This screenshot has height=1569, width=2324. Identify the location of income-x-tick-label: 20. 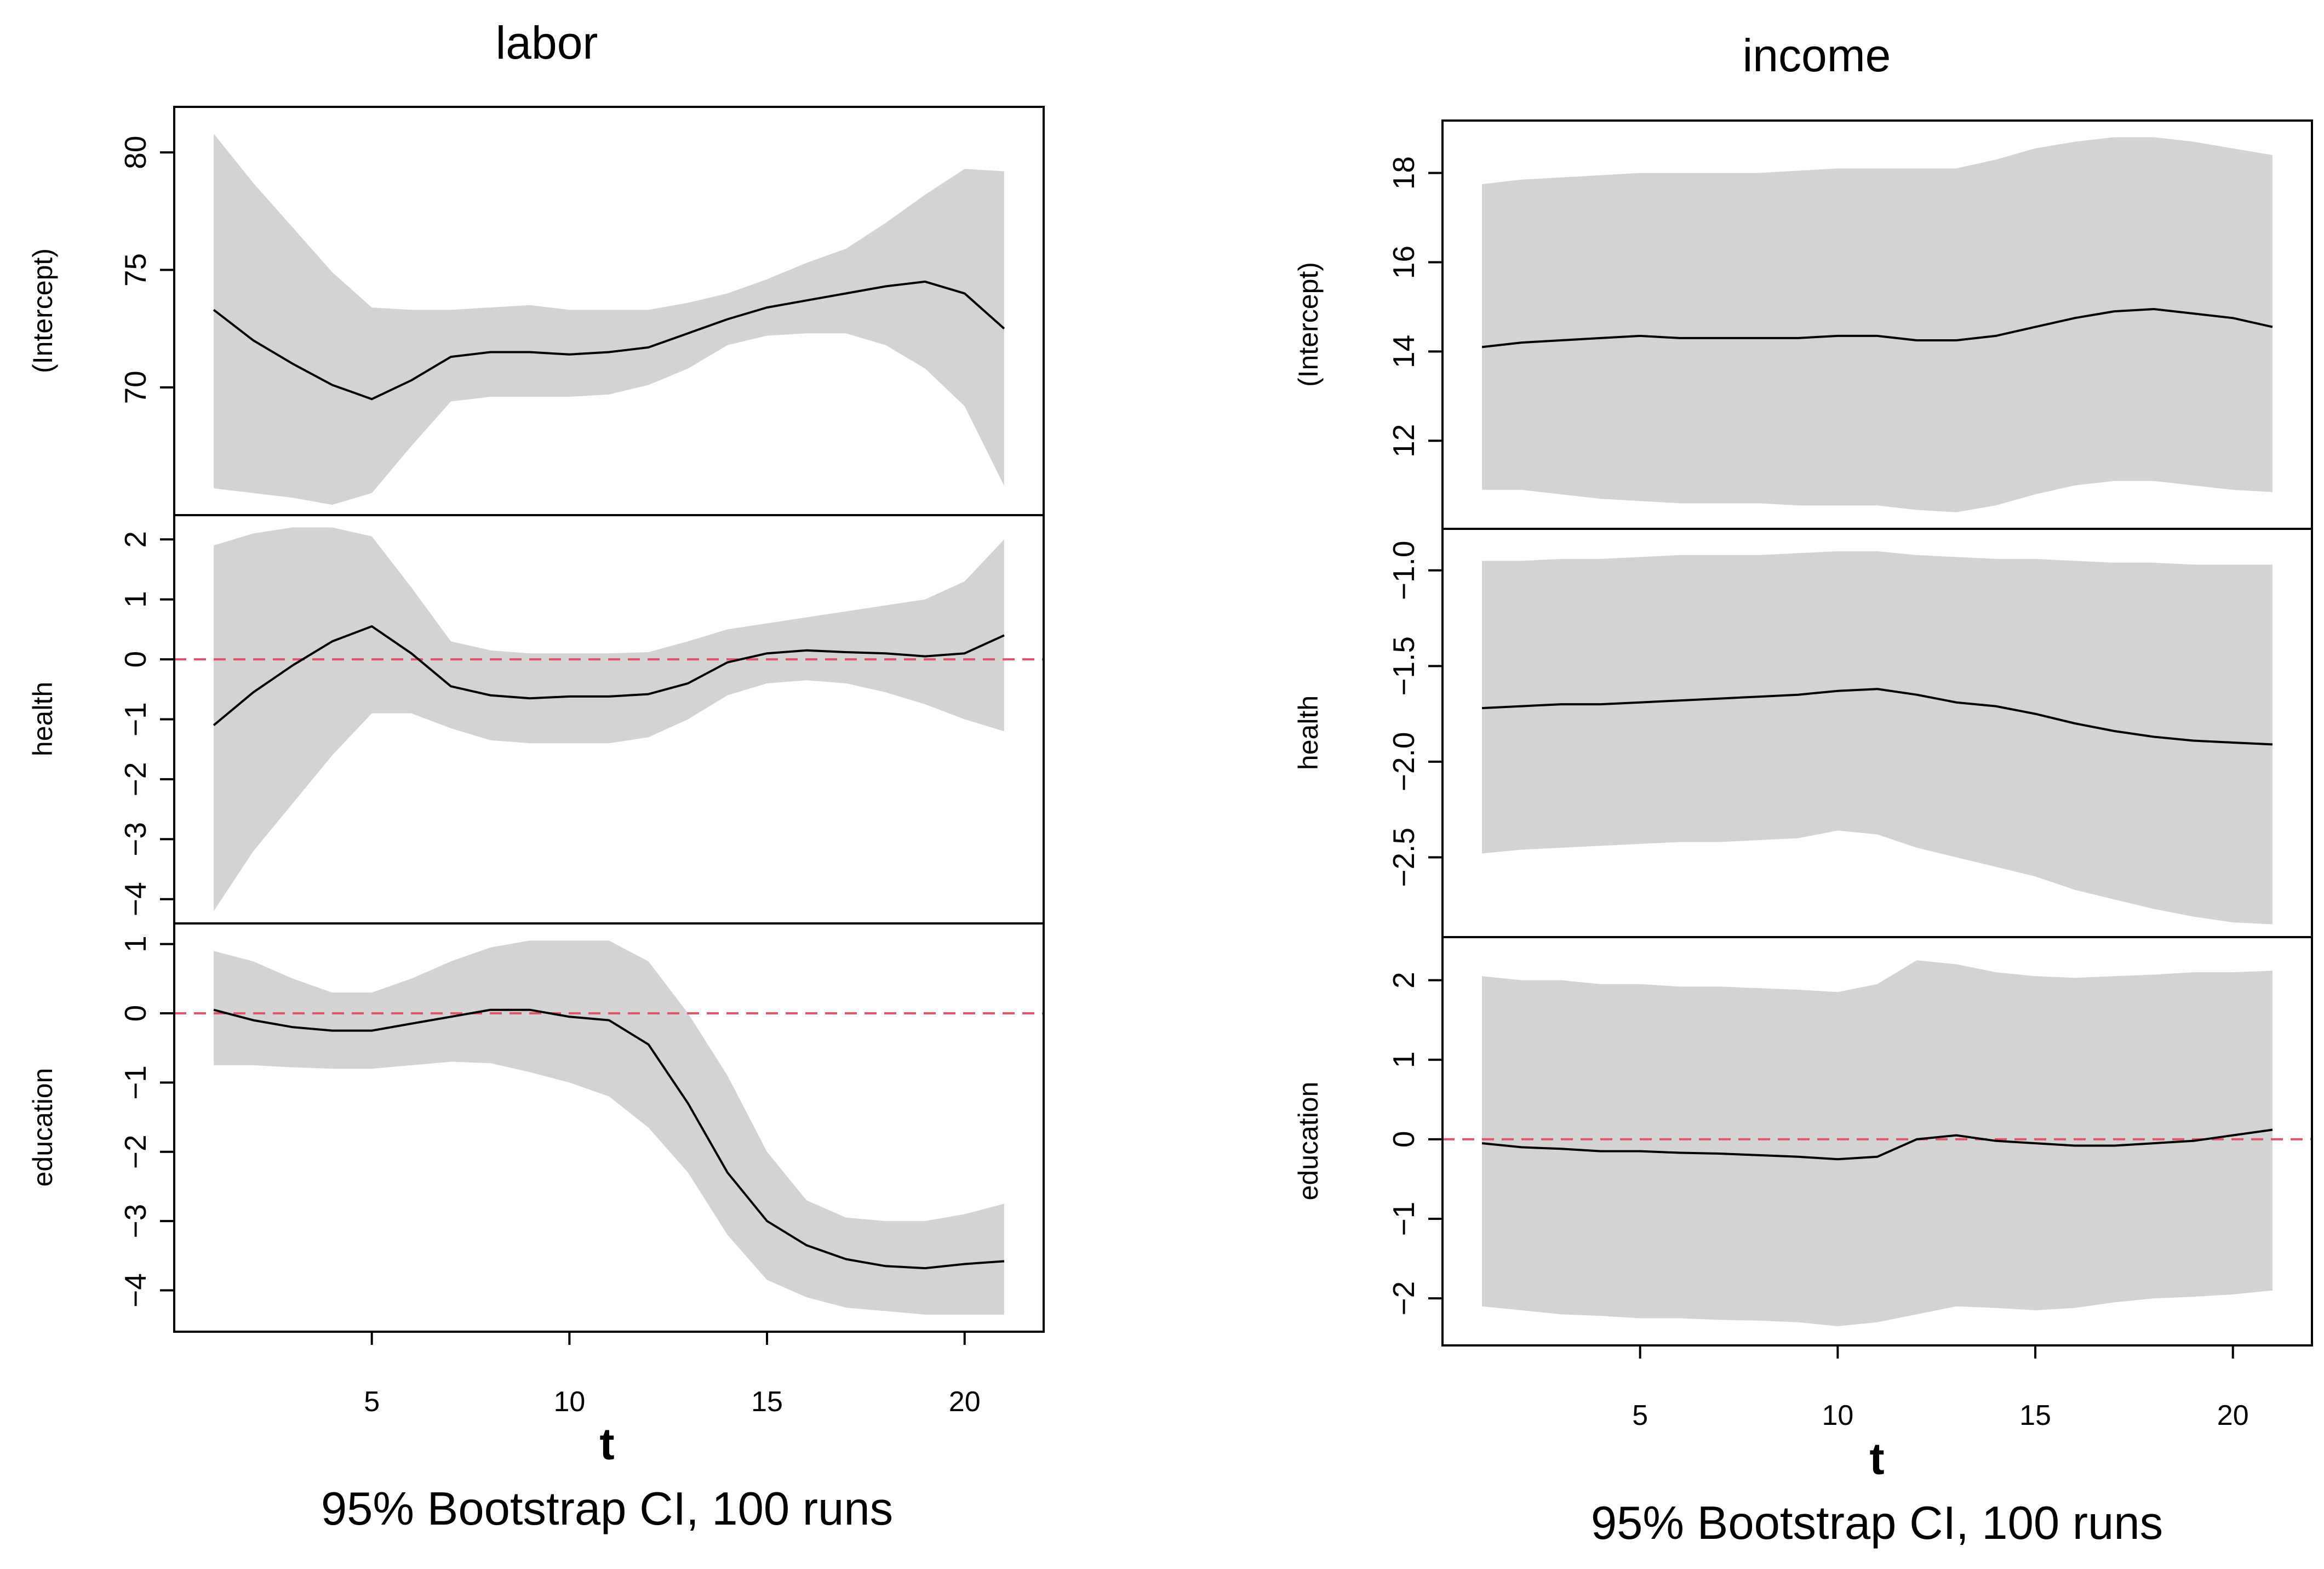
(2233, 1415).